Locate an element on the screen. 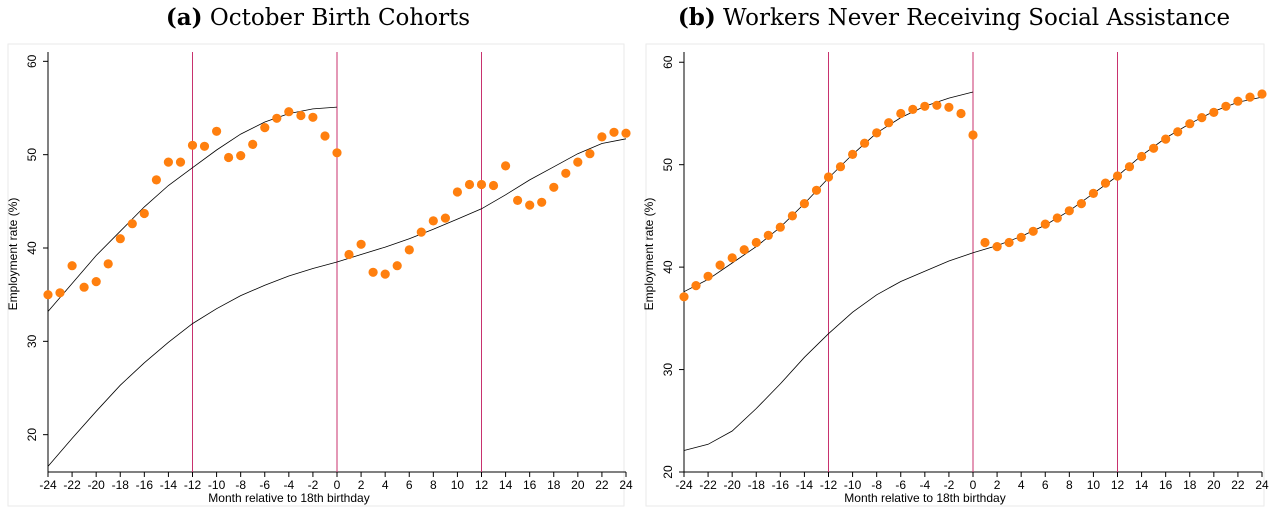  panel-a-tag: (a) is located at coordinates (184, 17).